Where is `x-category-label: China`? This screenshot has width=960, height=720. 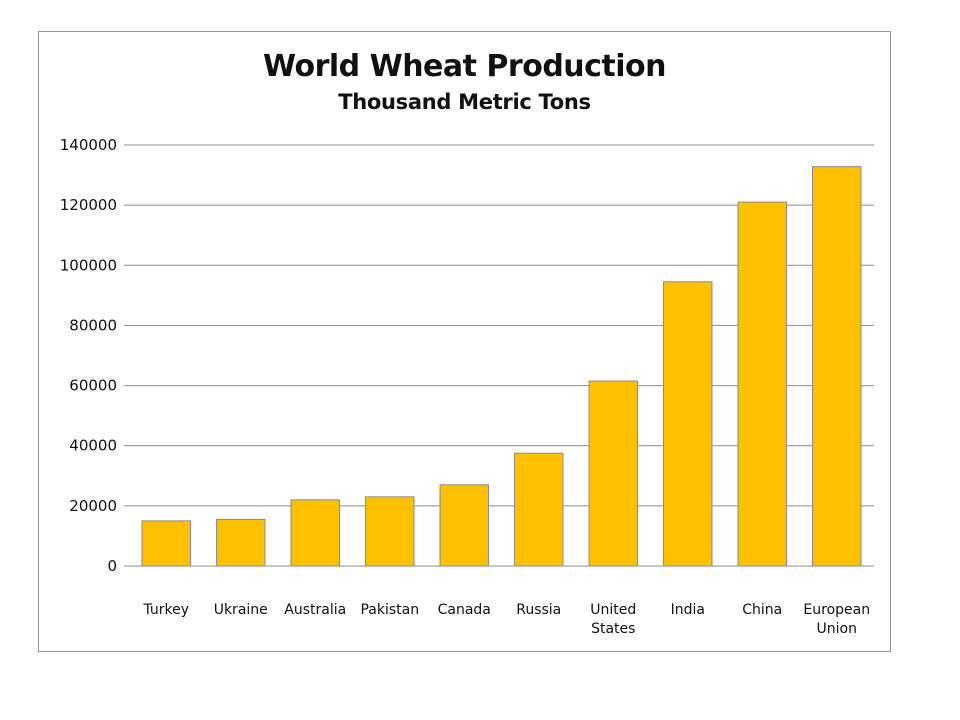 x-category-label: China is located at coordinates (762, 610).